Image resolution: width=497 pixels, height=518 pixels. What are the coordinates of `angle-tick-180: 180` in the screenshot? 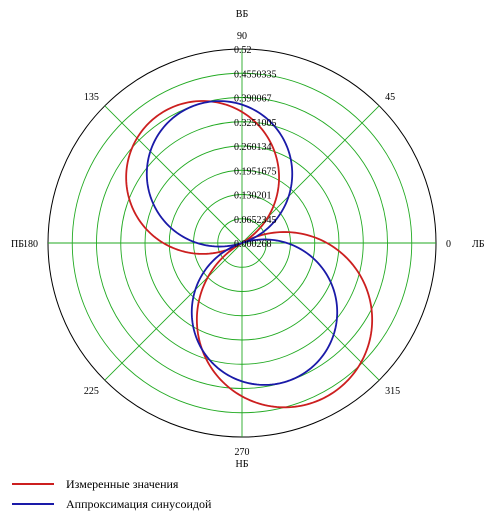 It's located at (30, 244).